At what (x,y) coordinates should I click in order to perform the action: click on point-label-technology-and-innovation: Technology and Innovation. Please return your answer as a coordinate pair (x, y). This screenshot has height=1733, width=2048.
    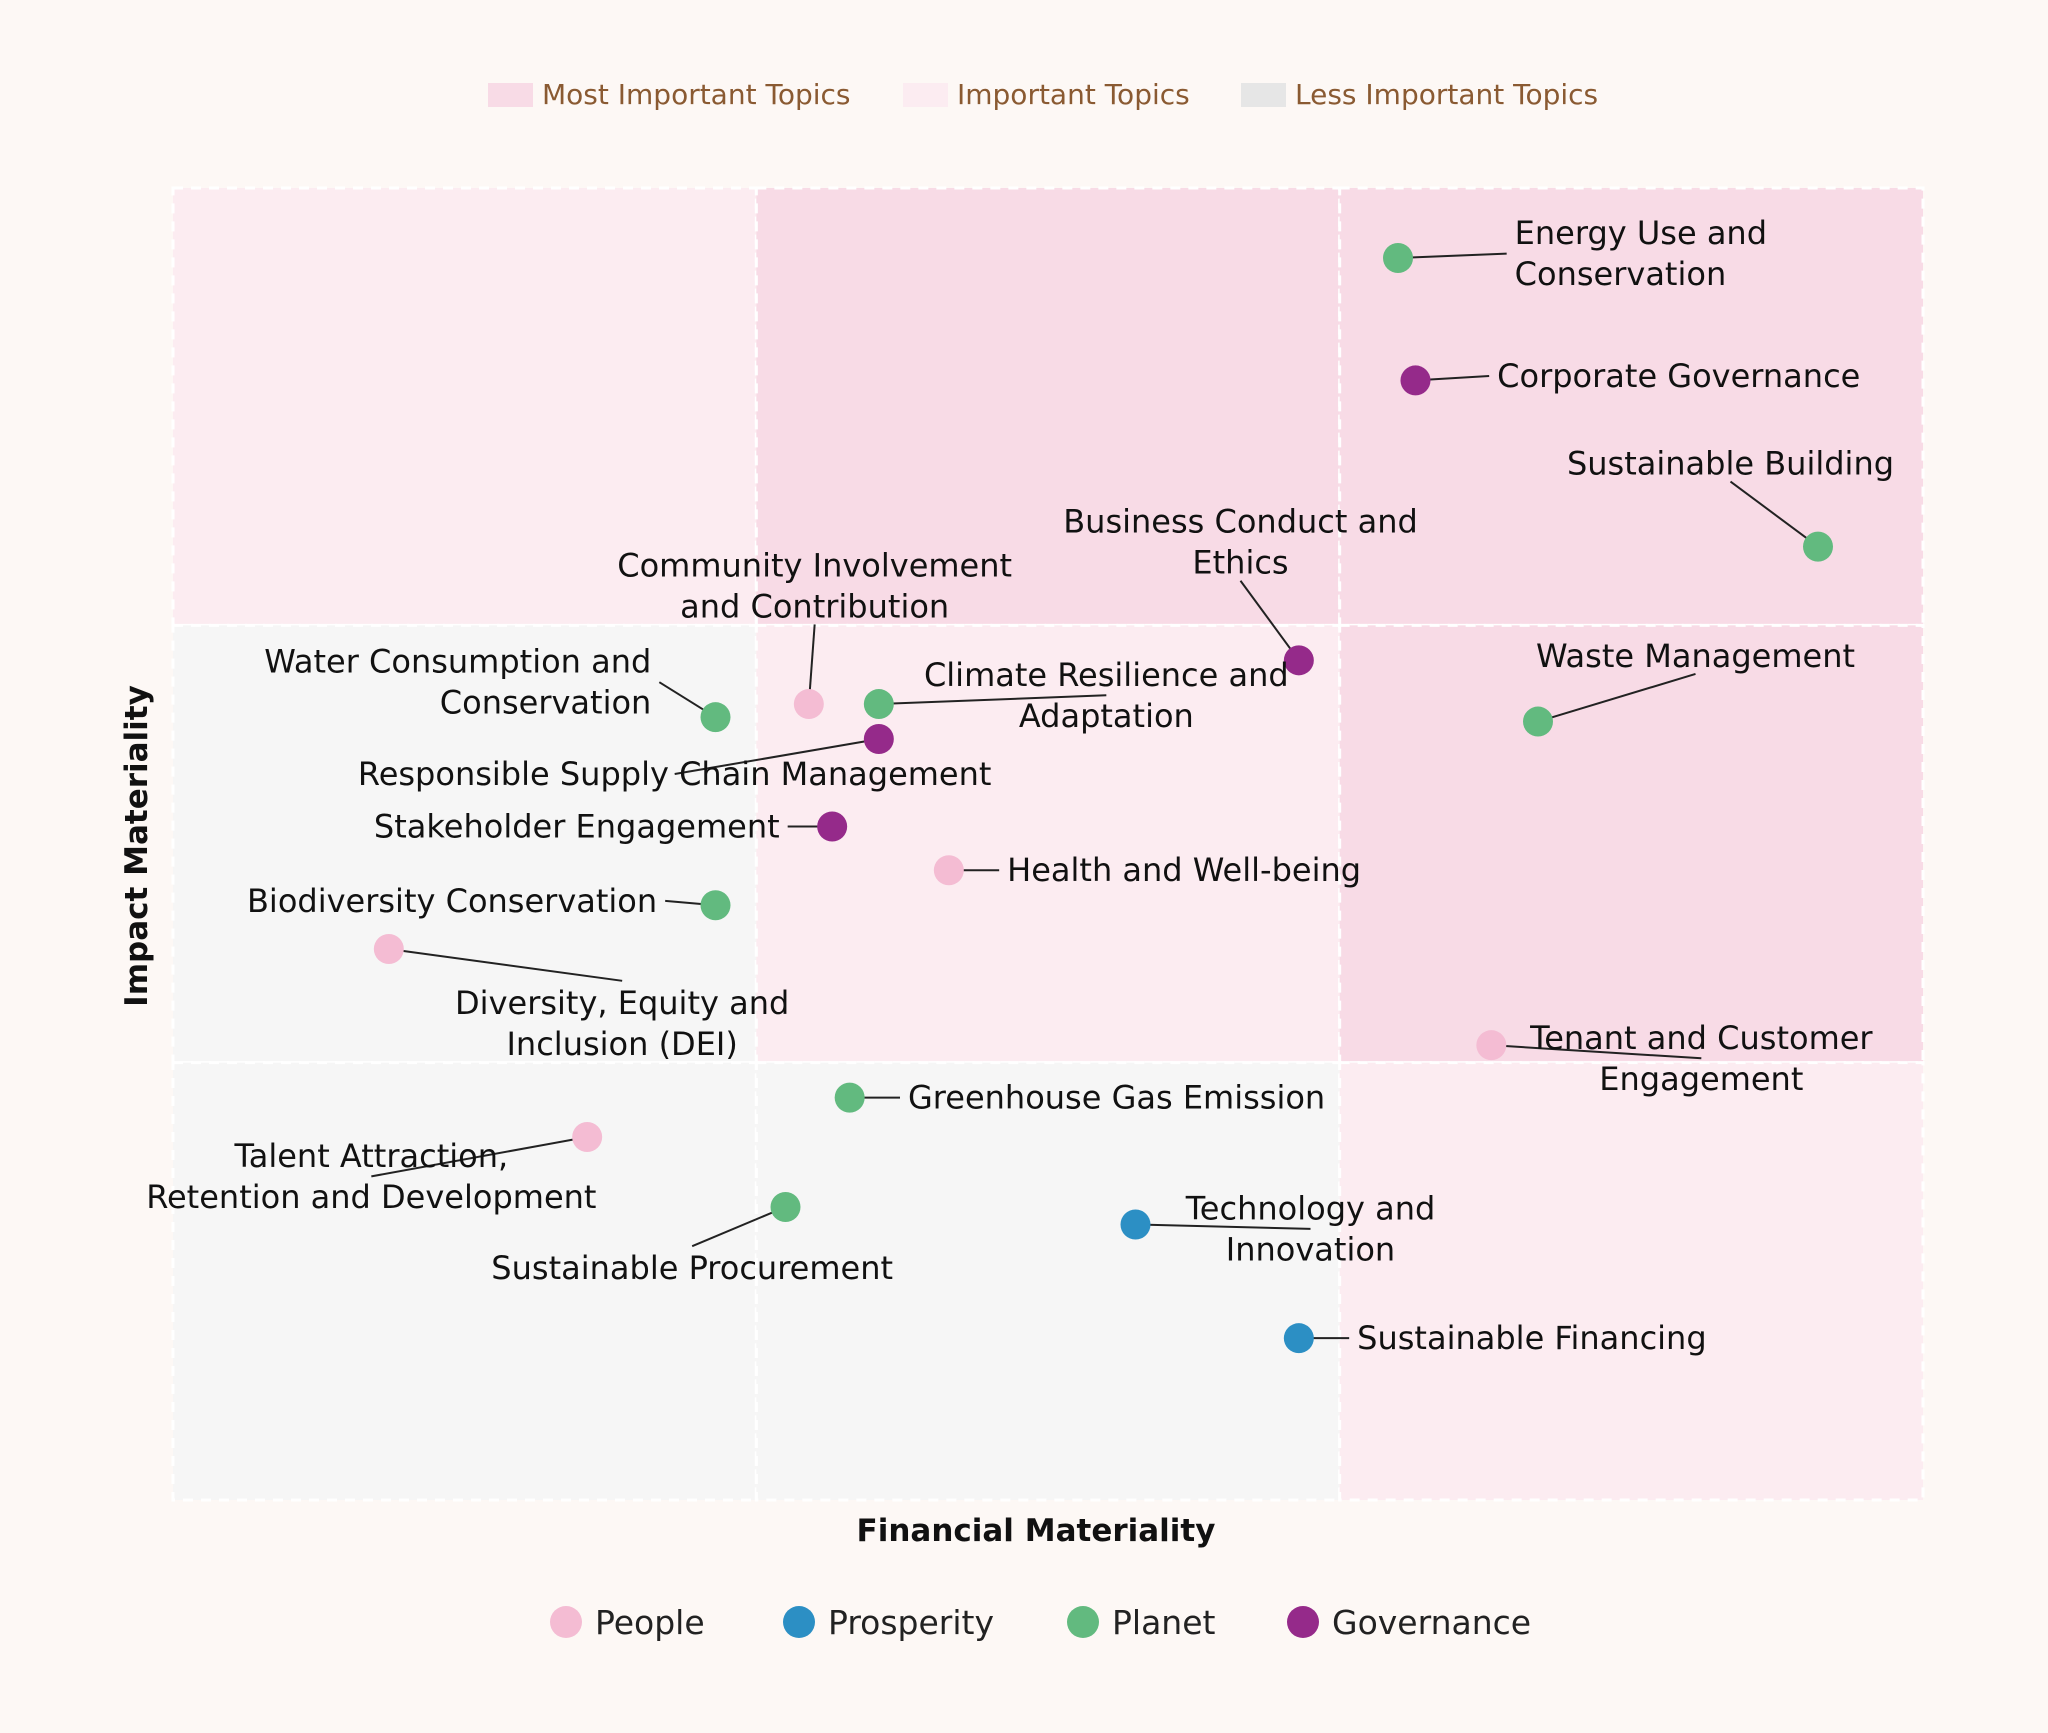
    Looking at the image, I should click on (1310, 1228).